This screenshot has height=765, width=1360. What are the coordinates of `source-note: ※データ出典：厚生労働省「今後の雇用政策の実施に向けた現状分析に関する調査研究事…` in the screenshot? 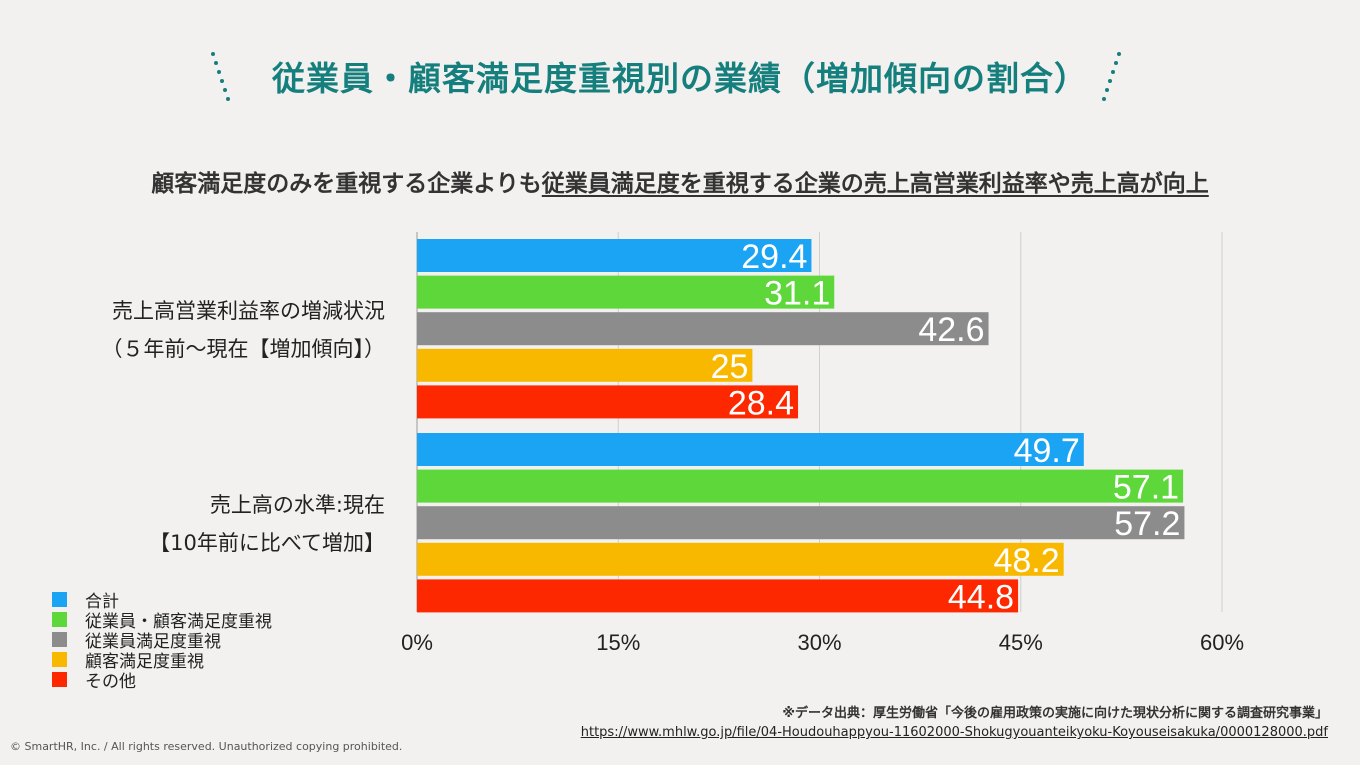 It's located at (1055, 713).